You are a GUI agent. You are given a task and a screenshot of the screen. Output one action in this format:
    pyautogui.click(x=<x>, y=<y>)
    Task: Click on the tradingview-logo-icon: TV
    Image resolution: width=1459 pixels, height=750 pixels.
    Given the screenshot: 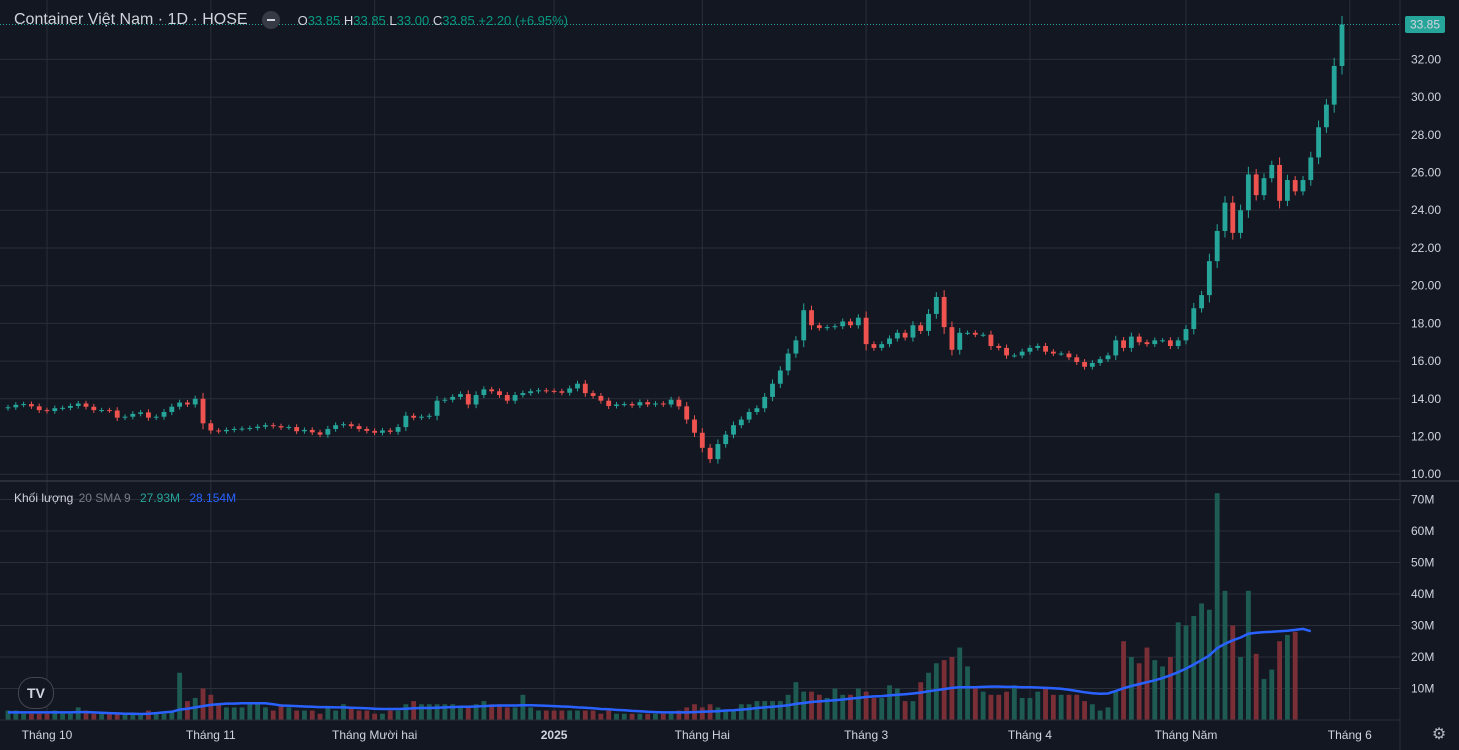 What is the action you would take?
    pyautogui.click(x=36, y=693)
    